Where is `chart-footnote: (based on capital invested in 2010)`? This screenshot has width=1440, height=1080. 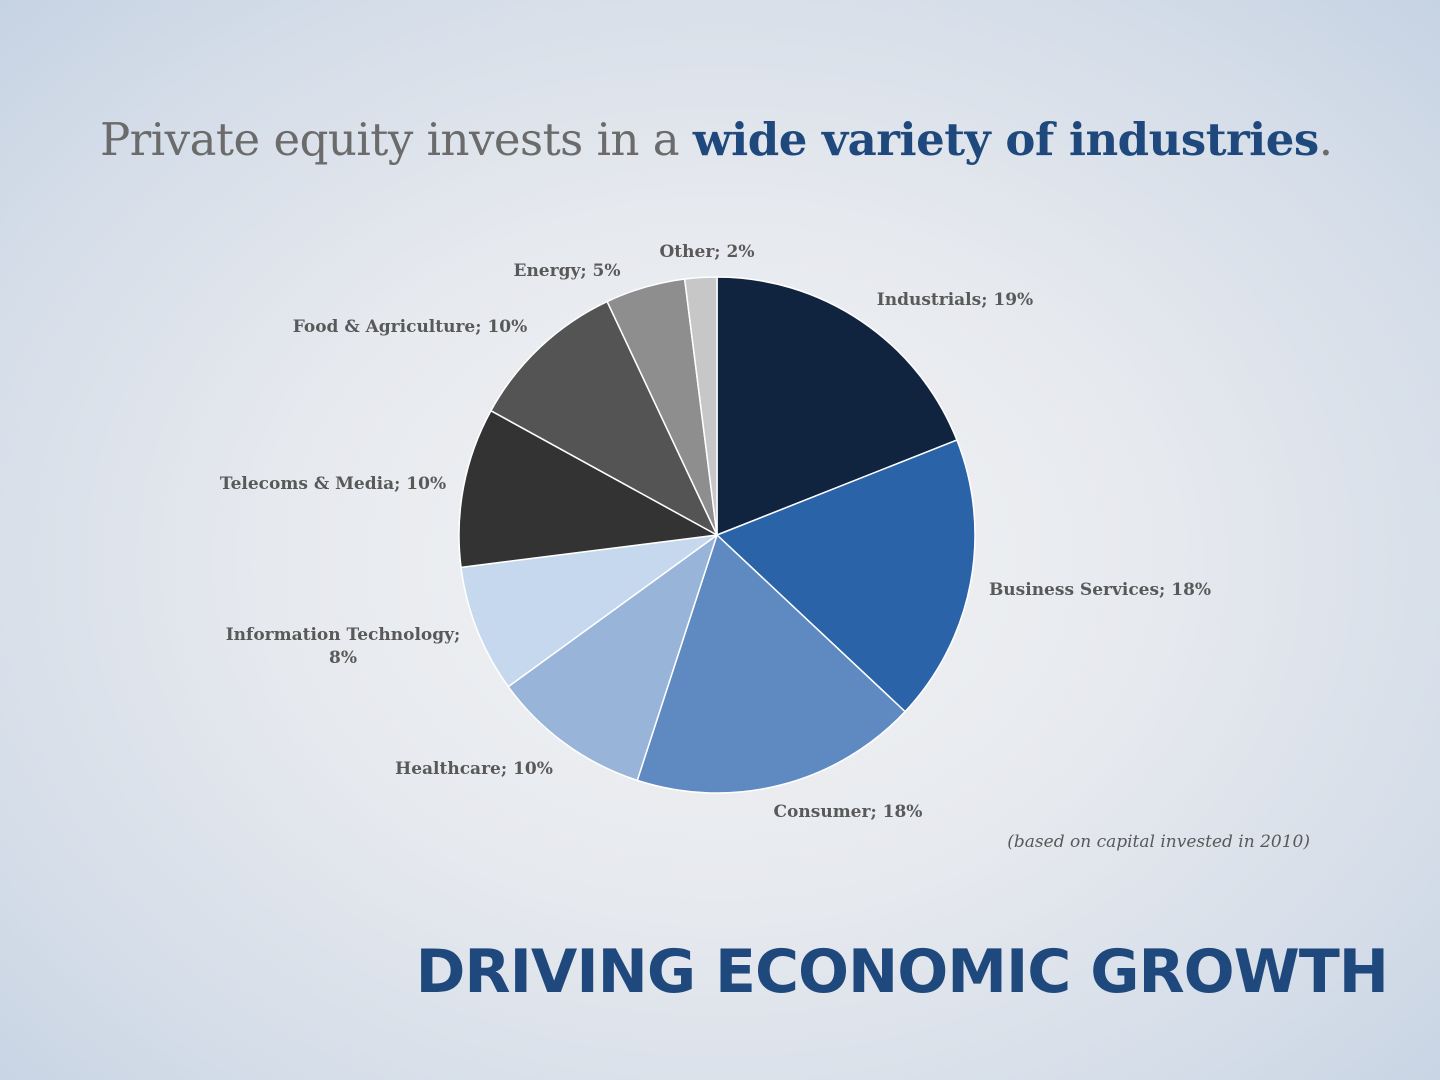 chart-footnote: (based on capital invested in 2010) is located at coordinates (1158, 842).